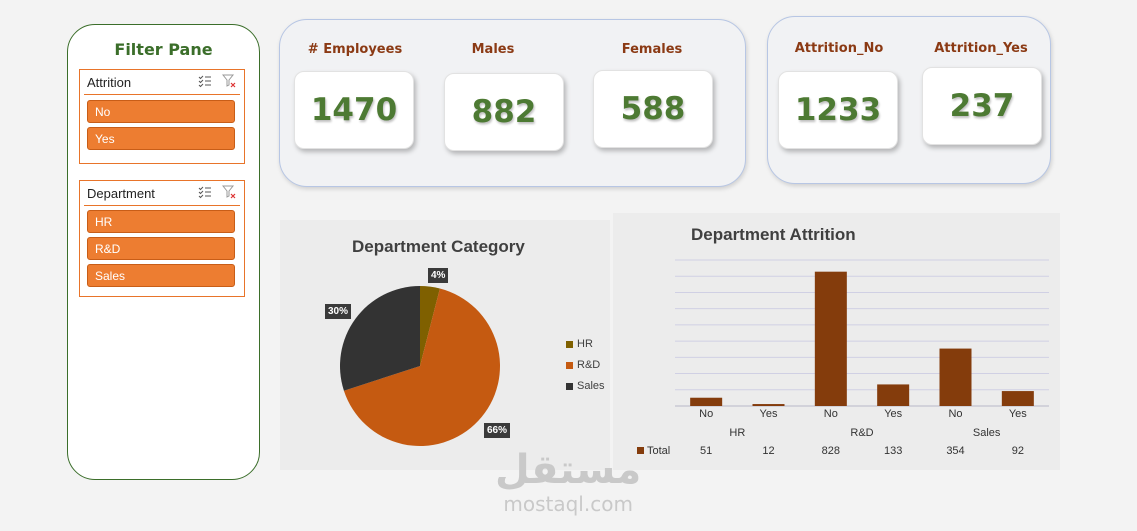  I want to click on legend-label-hr: HR, so click(585, 344).